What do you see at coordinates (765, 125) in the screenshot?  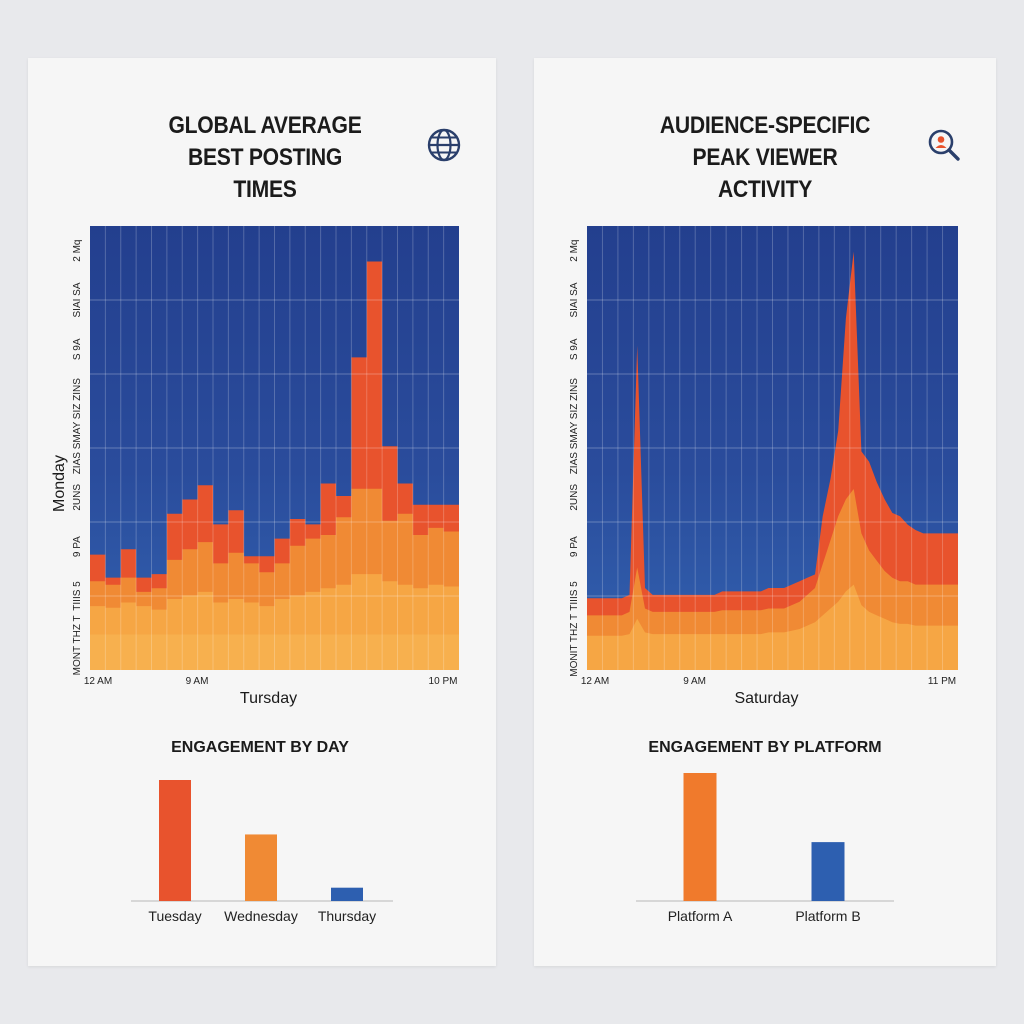 I see `right-title-line1: AUDIENCE-SPECIFIC` at bounding box center [765, 125].